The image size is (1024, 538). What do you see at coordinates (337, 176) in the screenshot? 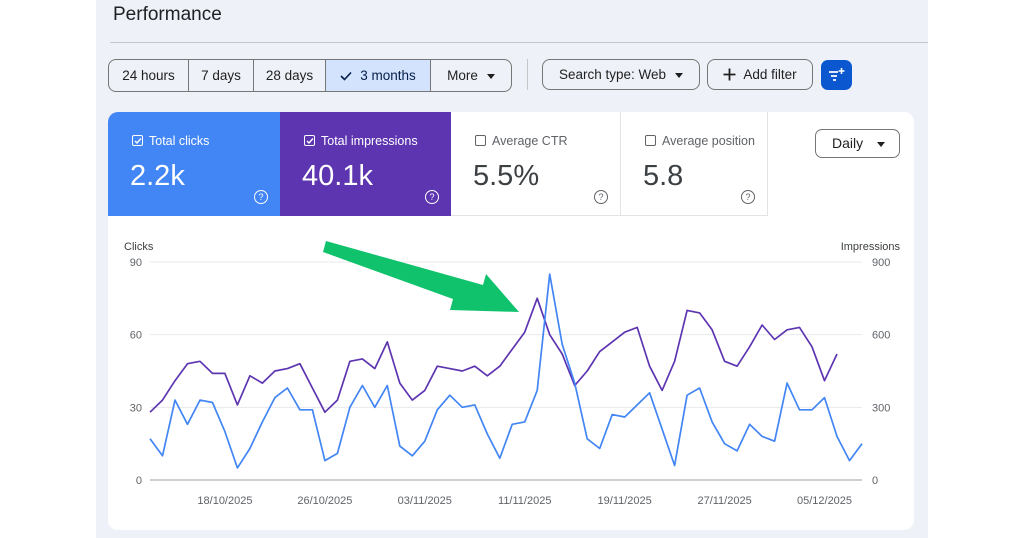
I see `metric-value: 40.1k` at bounding box center [337, 176].